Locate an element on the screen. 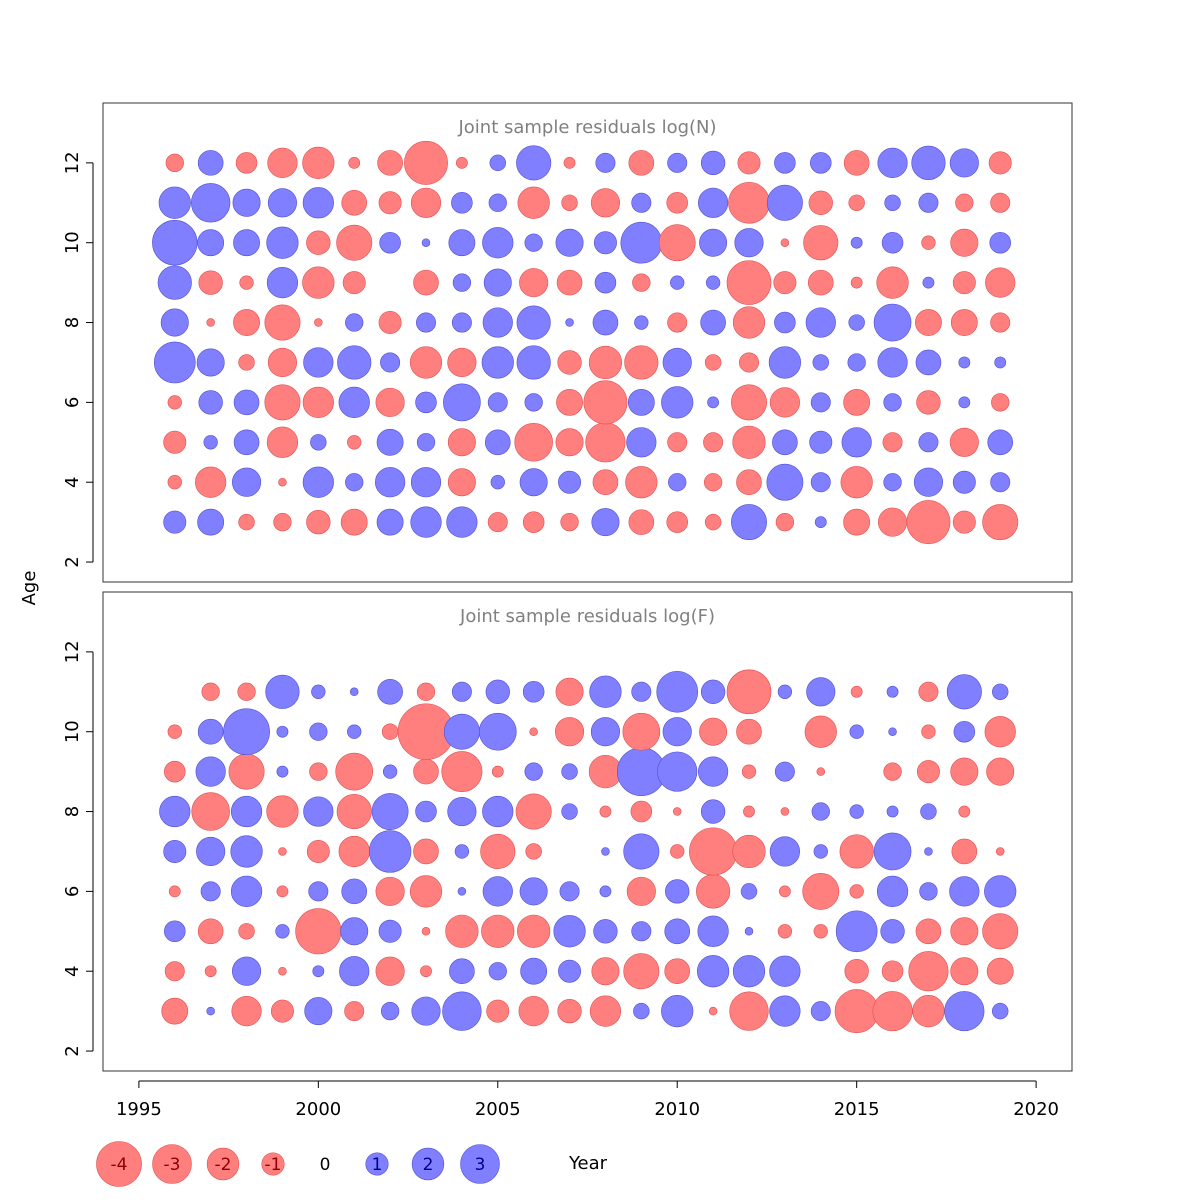 Image resolution: width=1200 pixels, height=1200 pixels. y-tick-label: 8 is located at coordinates (72, 811).